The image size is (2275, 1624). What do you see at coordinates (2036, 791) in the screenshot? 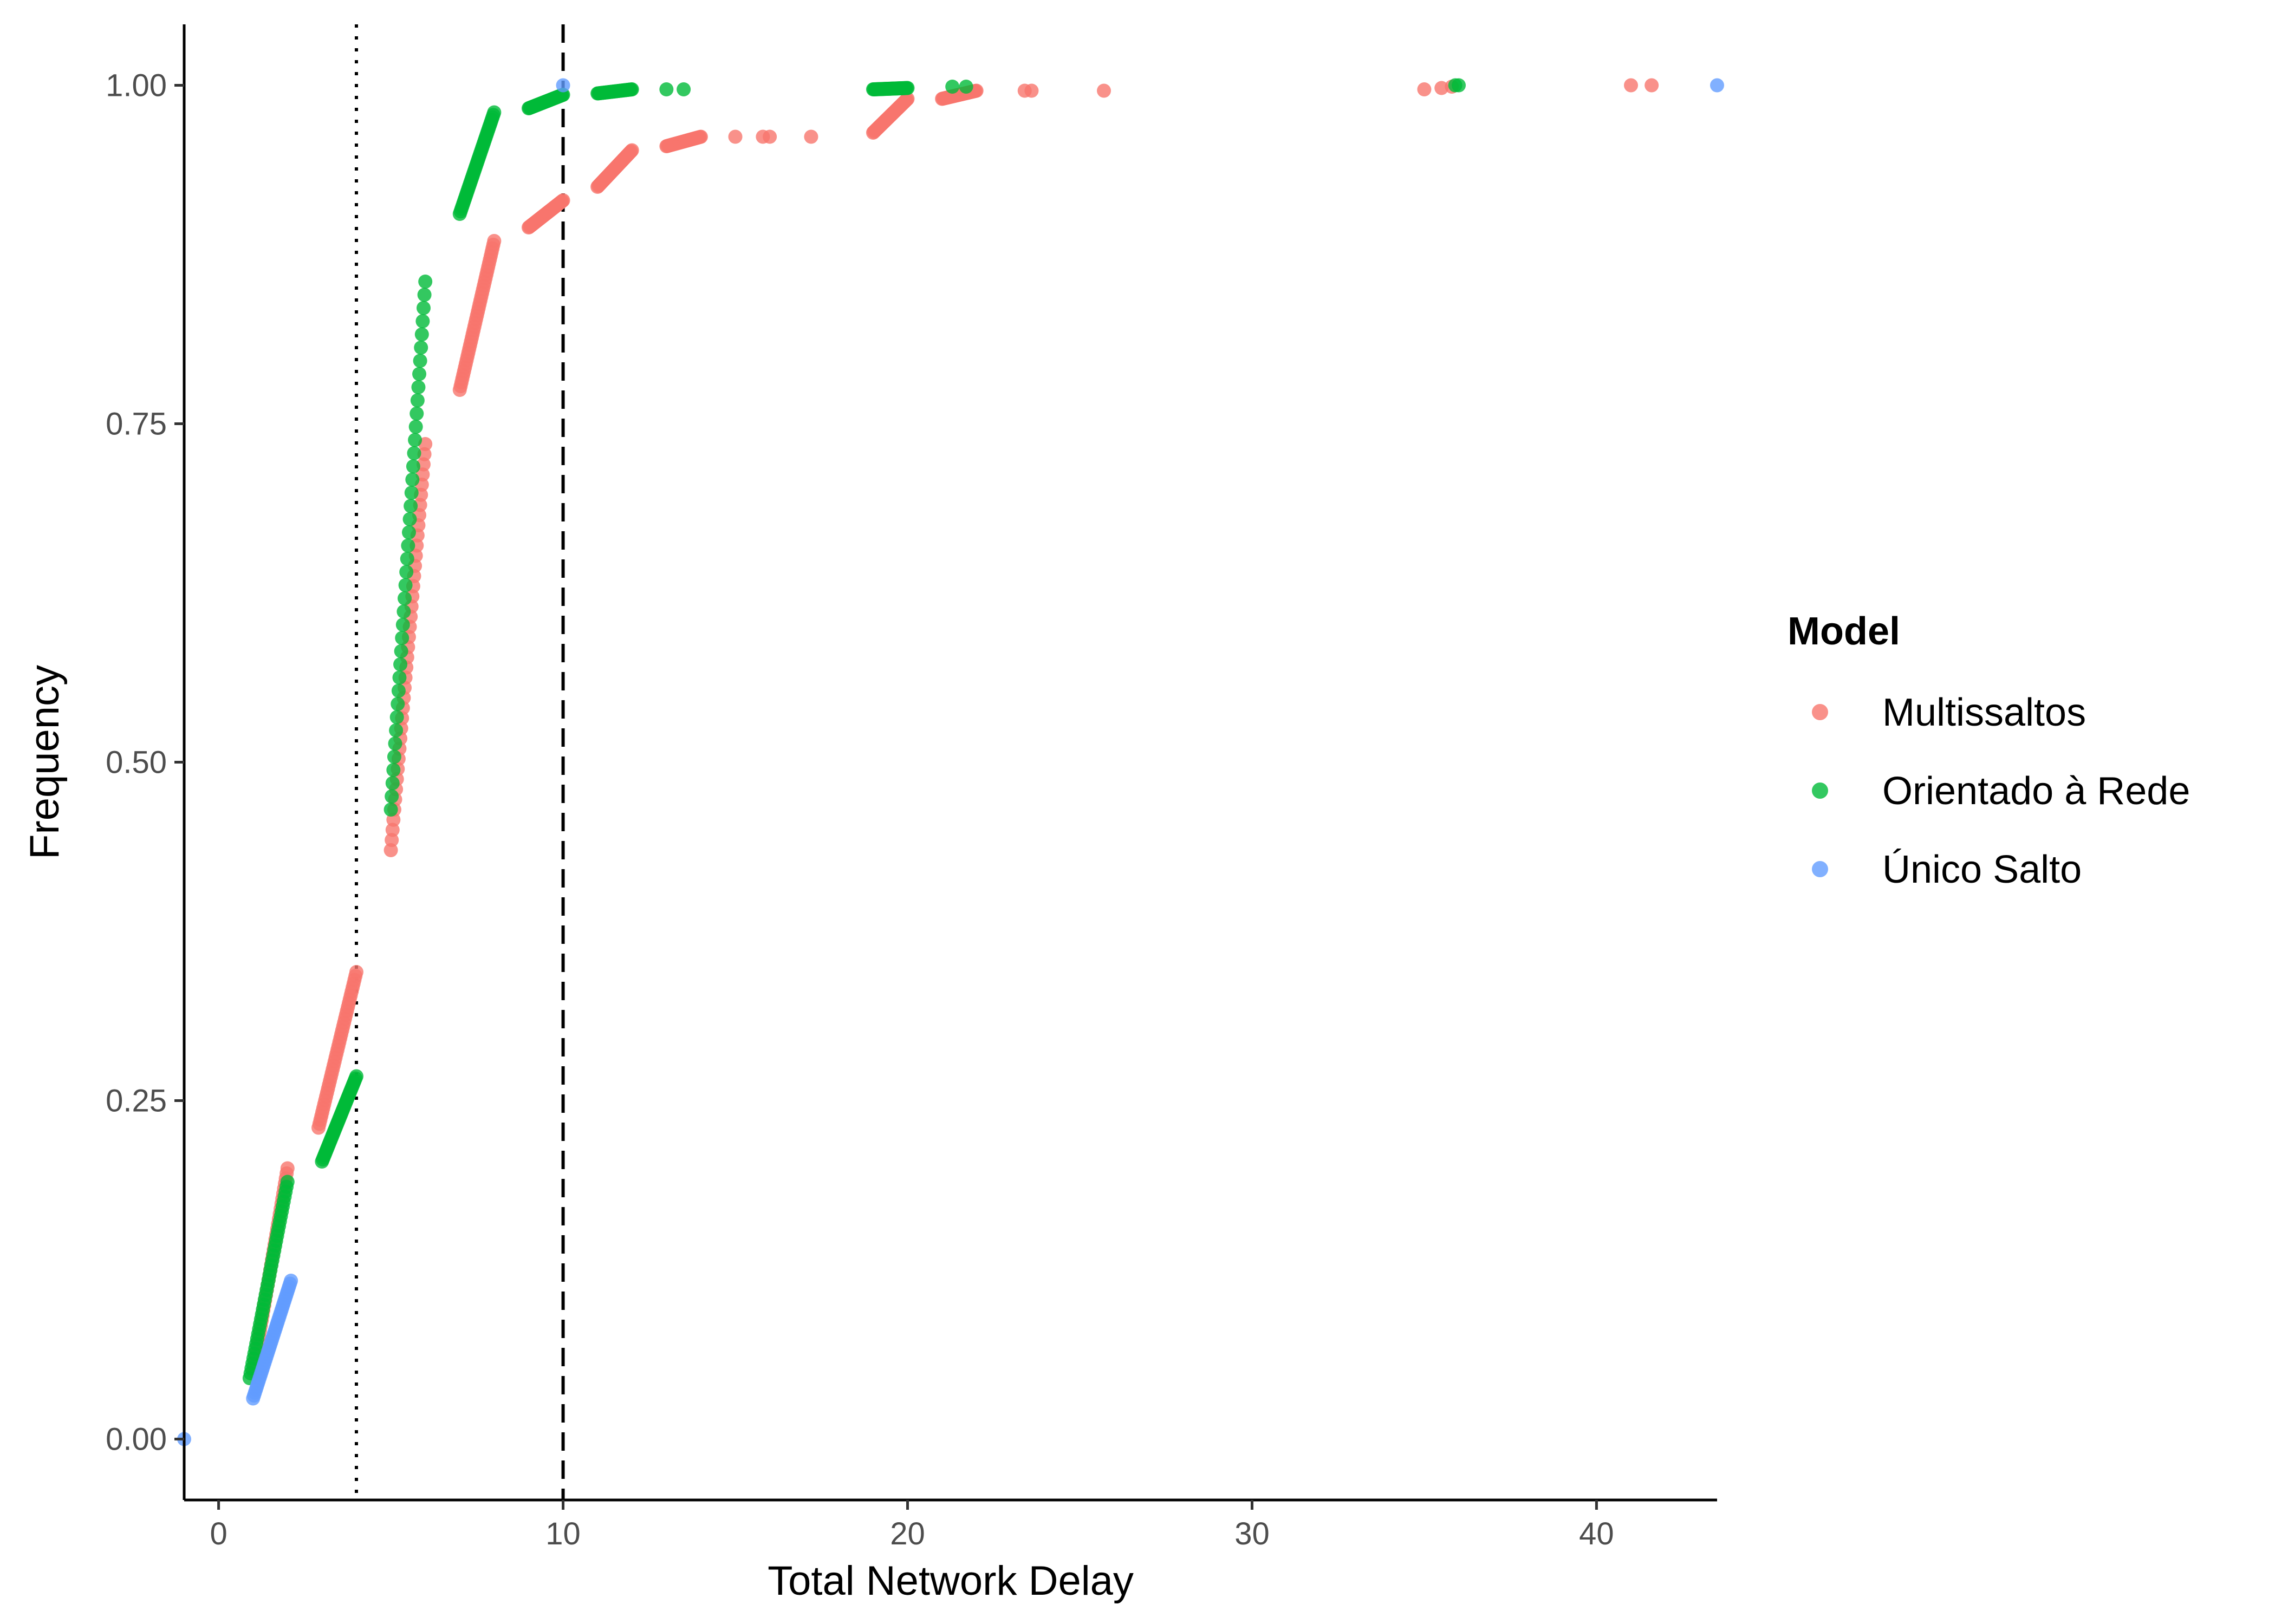
I see `legend-label: Orientado à Rede` at bounding box center [2036, 791].